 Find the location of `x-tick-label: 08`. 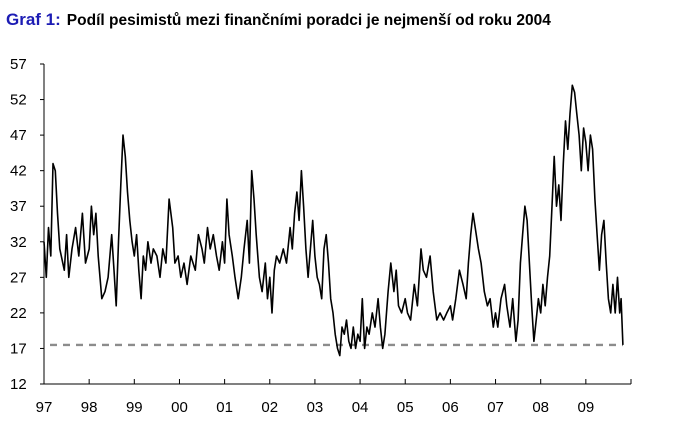

x-tick-label: 08 is located at coordinates (540, 407).